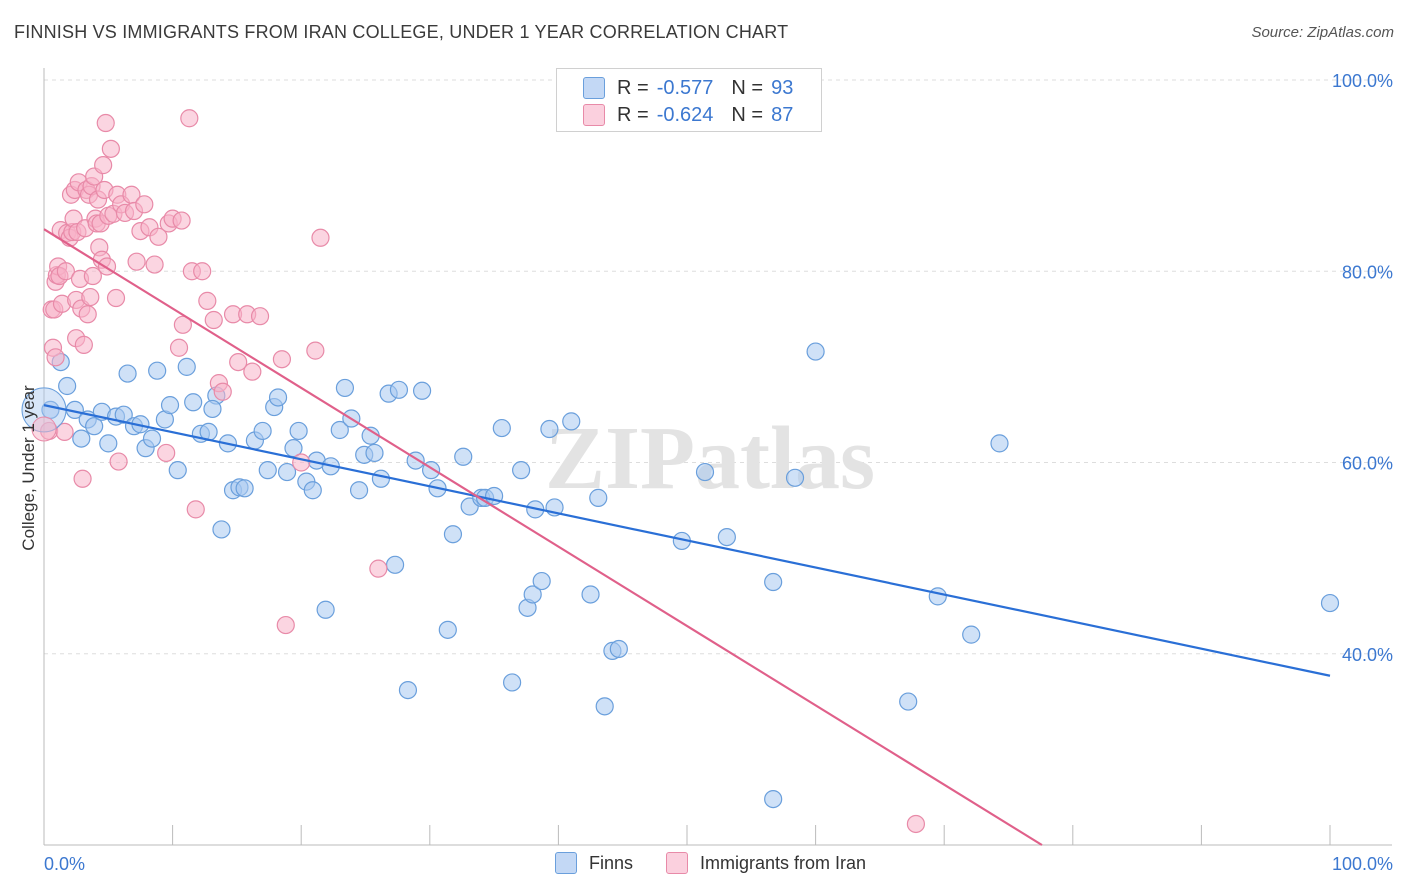 This screenshot has height=892, width=1406. I want to click on legend-row-iran: R = -0.624 N = 87, so click(675, 115).